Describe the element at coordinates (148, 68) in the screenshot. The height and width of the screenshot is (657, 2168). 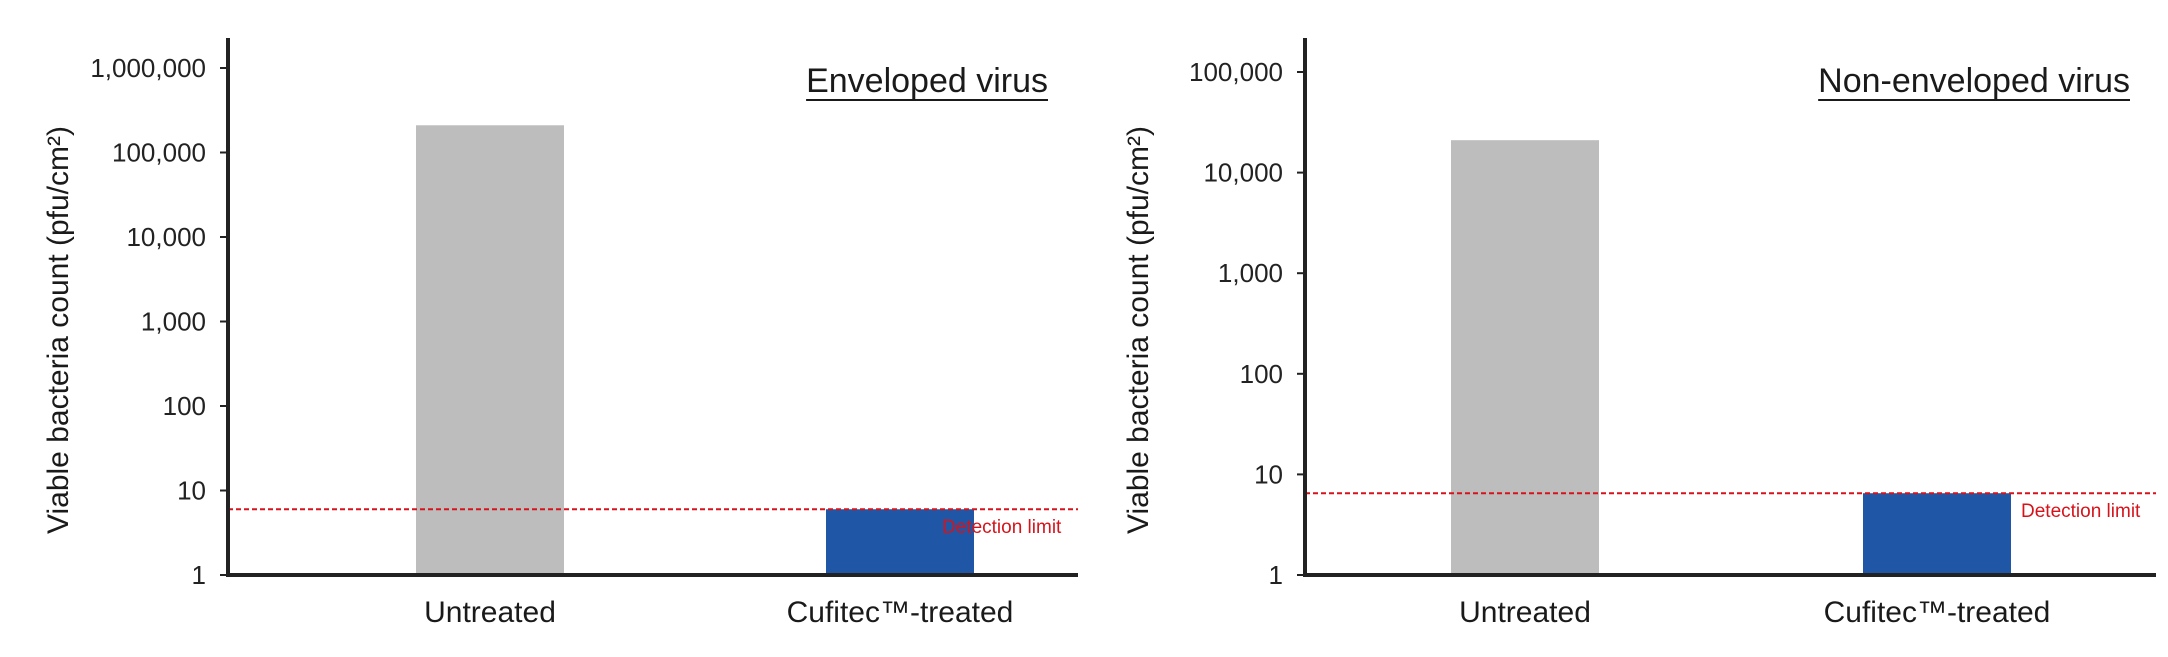
I see `y-tick-label: 1,000,000` at that location.